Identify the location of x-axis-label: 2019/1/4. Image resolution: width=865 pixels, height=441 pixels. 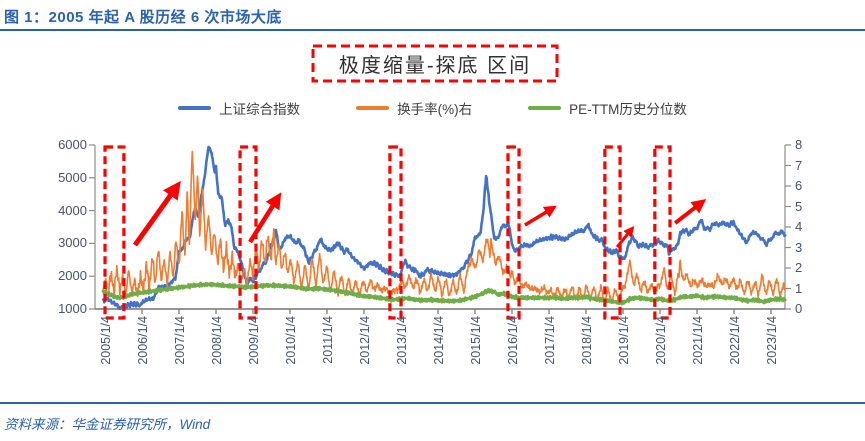
(624, 340).